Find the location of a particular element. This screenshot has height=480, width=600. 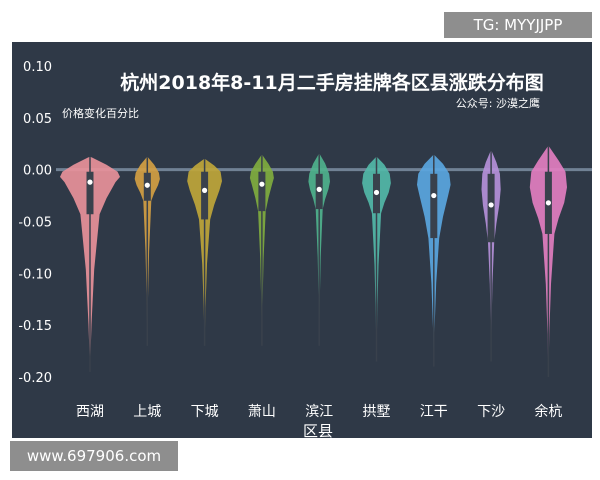

y-tick-label: -0.05 is located at coordinates (35, 223).